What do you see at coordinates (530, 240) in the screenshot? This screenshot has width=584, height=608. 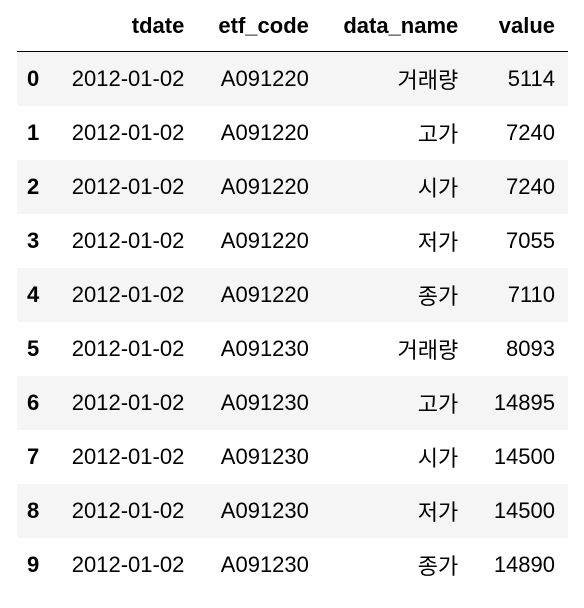 I see `cell-value: 7055` at bounding box center [530, 240].